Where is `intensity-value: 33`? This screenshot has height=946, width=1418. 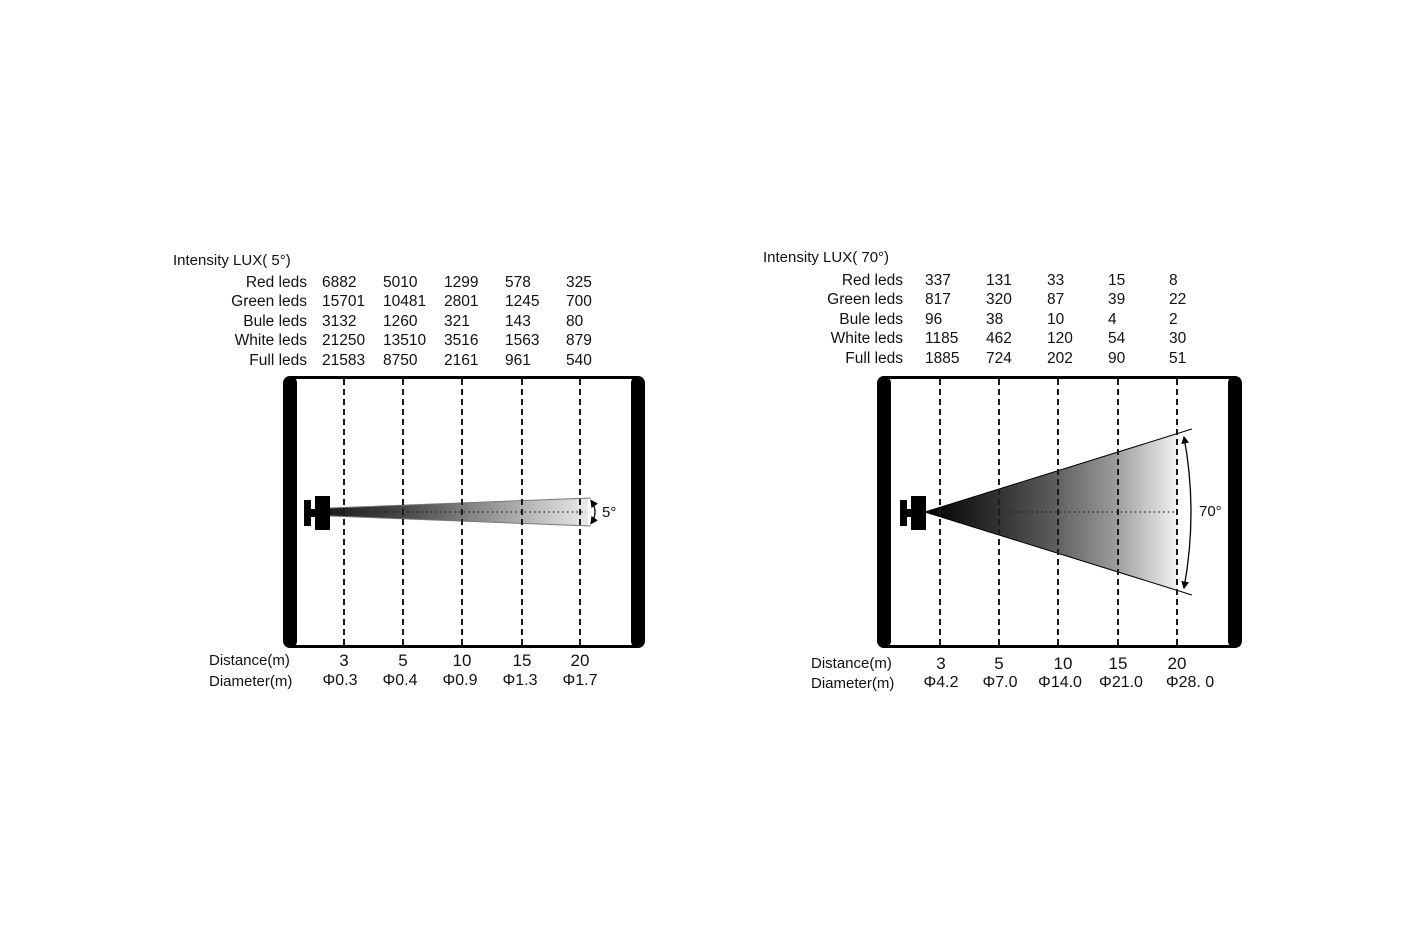 intensity-value: 33 is located at coordinates (1056, 280).